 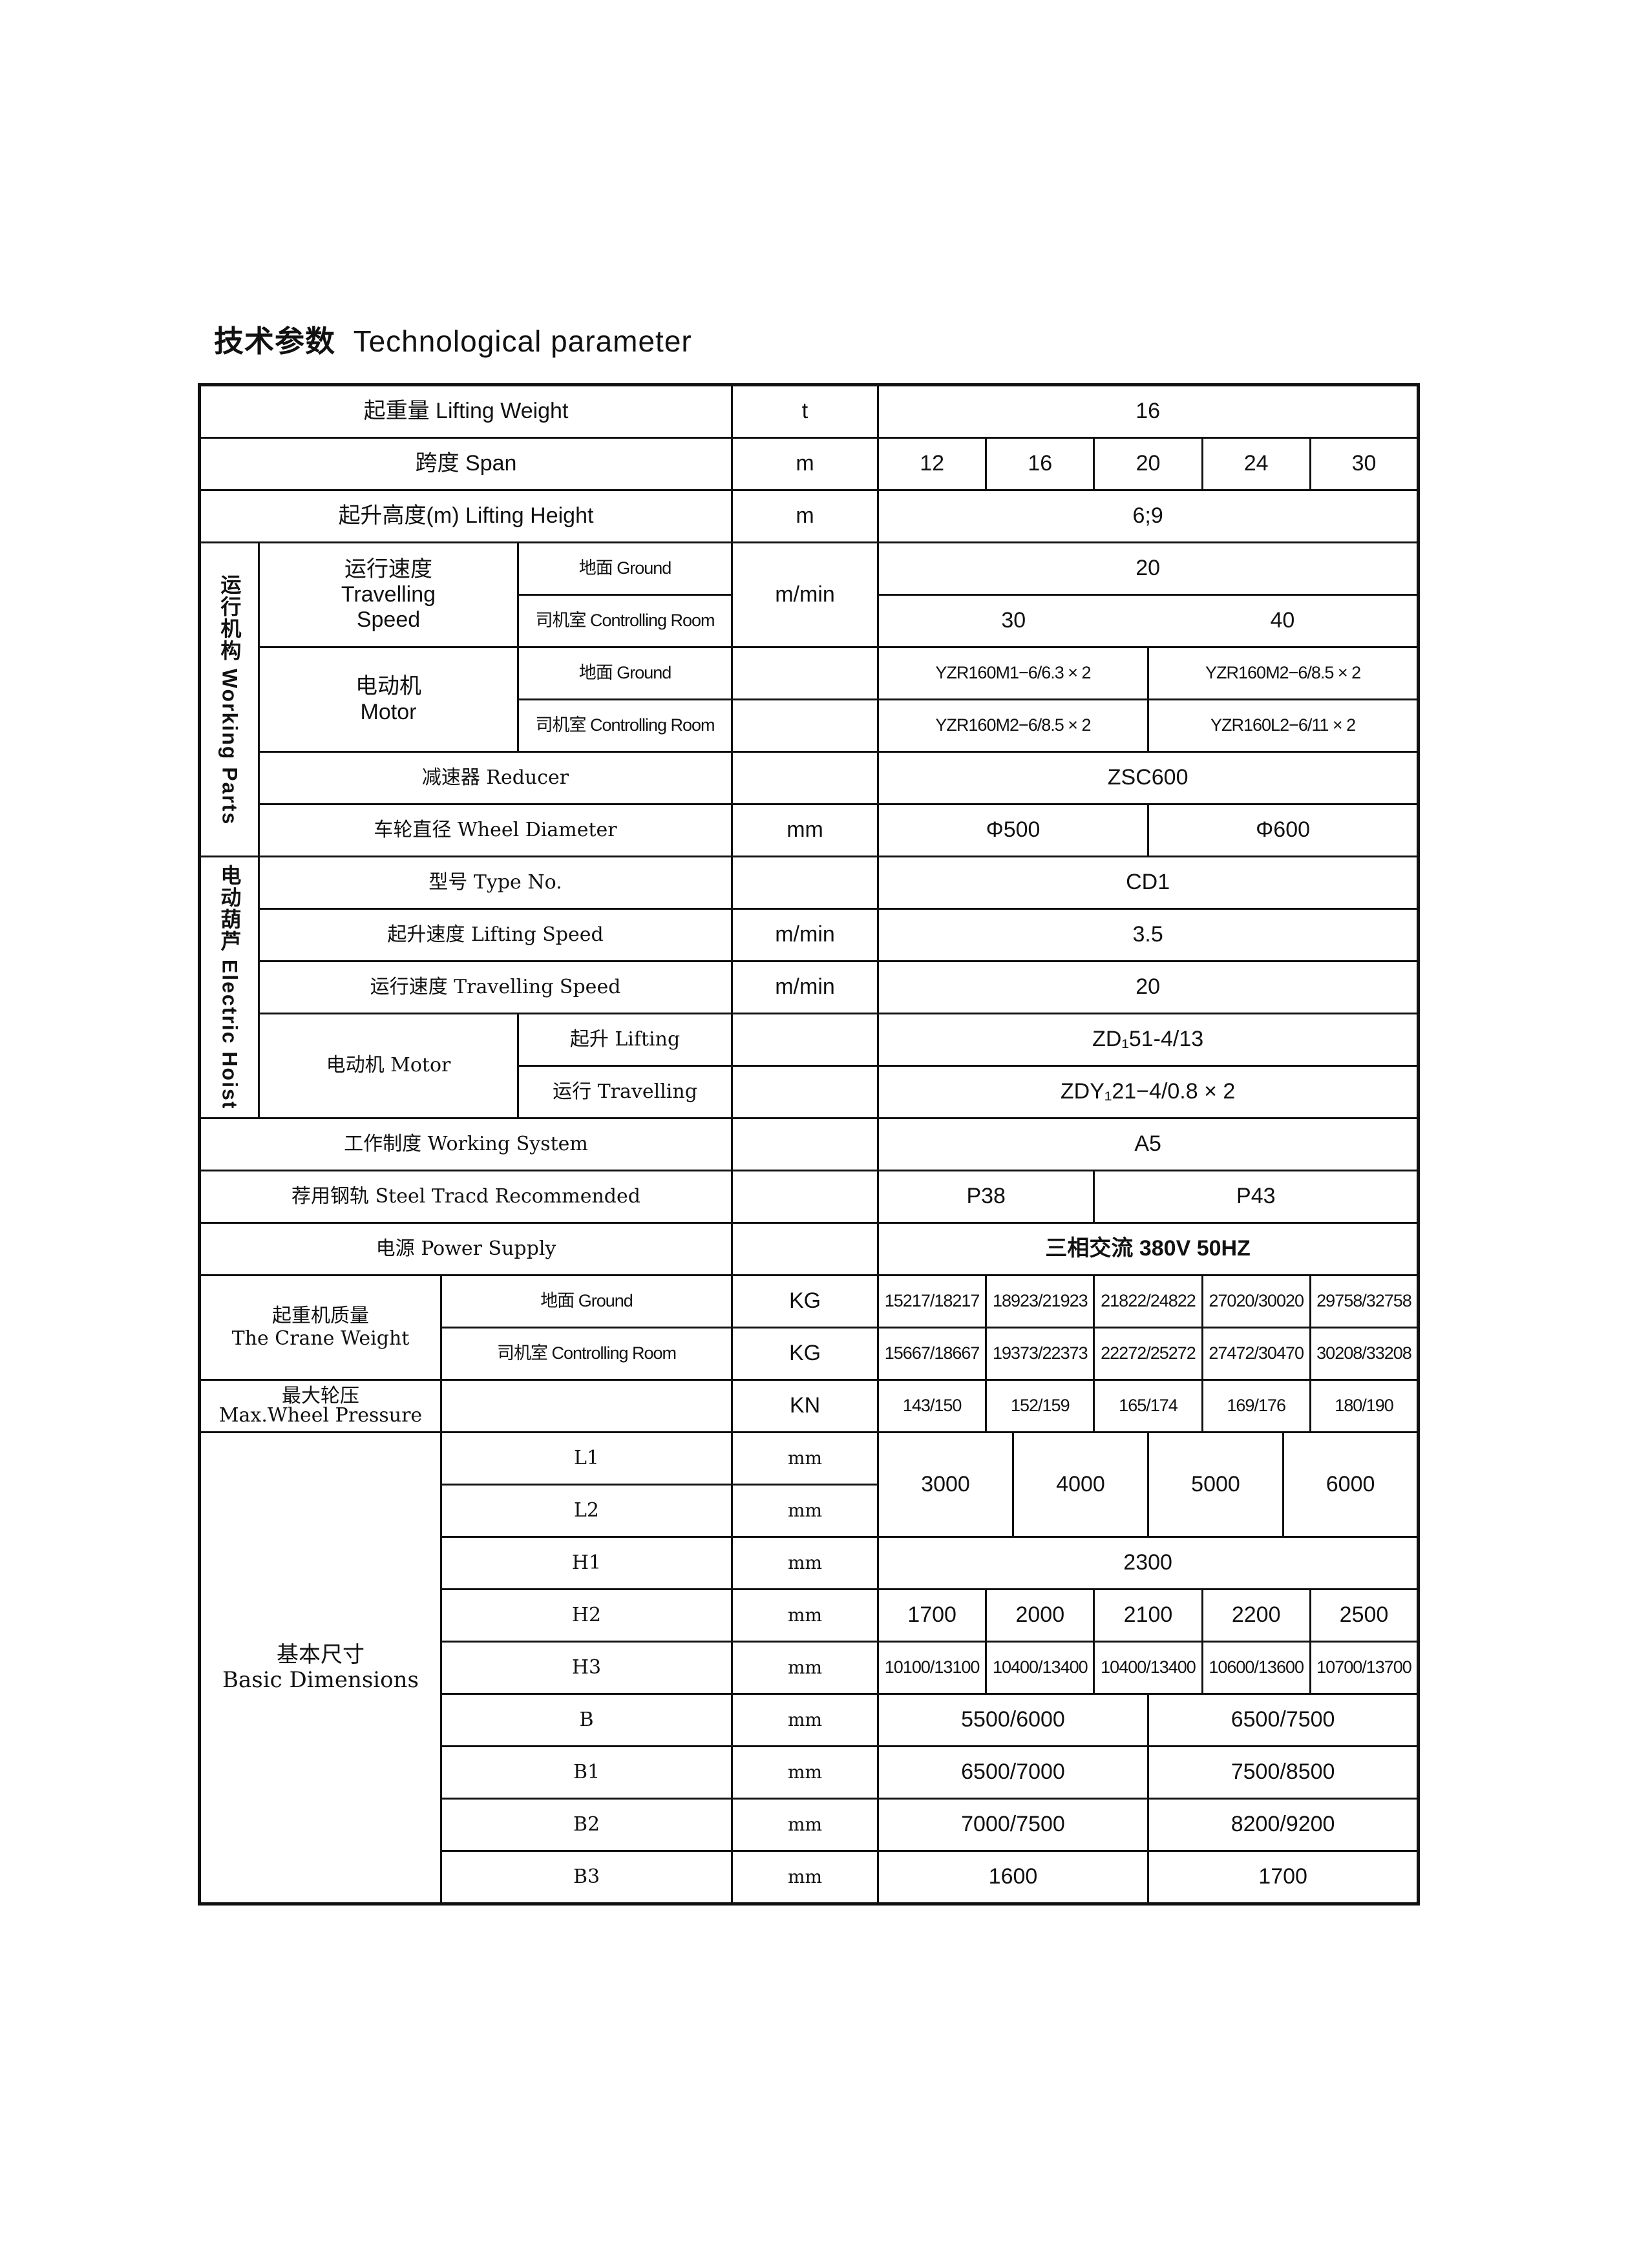 What do you see at coordinates (1013, 1825) in the screenshot?
I see `value: 7000/7500` at bounding box center [1013, 1825].